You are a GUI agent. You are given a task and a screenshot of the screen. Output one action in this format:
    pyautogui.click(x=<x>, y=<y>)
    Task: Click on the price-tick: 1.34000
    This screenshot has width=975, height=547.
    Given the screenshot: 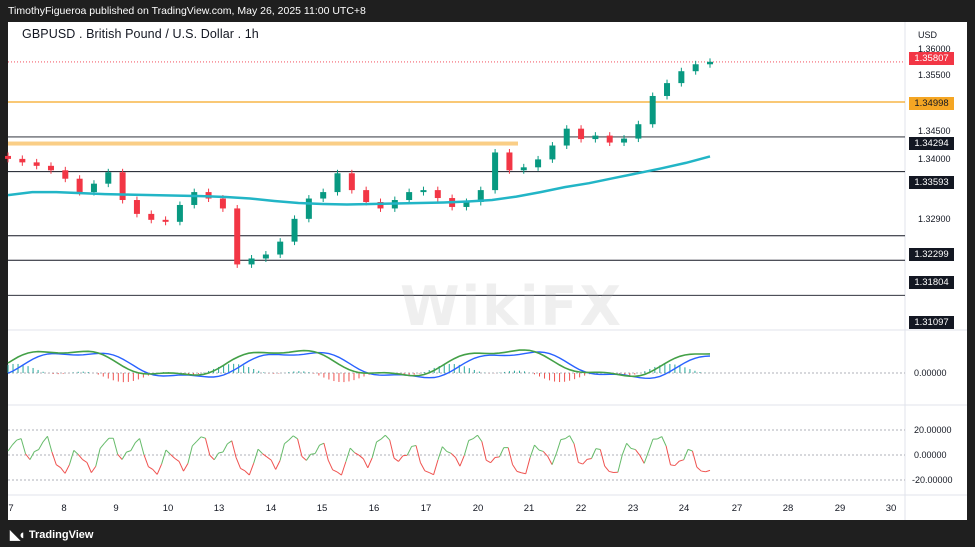 What is the action you would take?
    pyautogui.click(x=934, y=159)
    